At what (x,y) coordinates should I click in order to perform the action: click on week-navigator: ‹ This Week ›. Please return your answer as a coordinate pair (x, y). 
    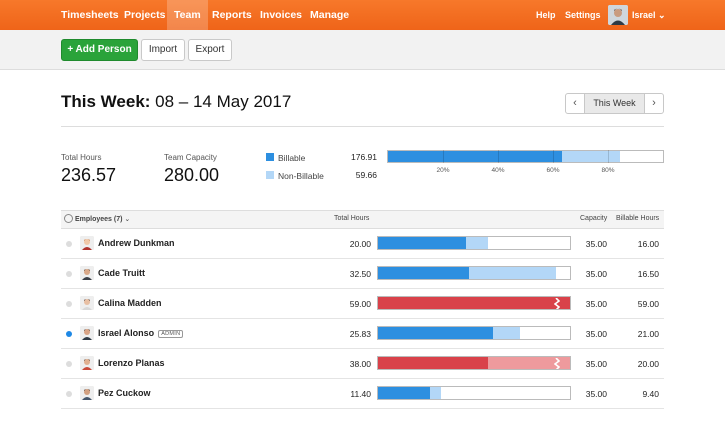
    Looking at the image, I should click on (614, 103).